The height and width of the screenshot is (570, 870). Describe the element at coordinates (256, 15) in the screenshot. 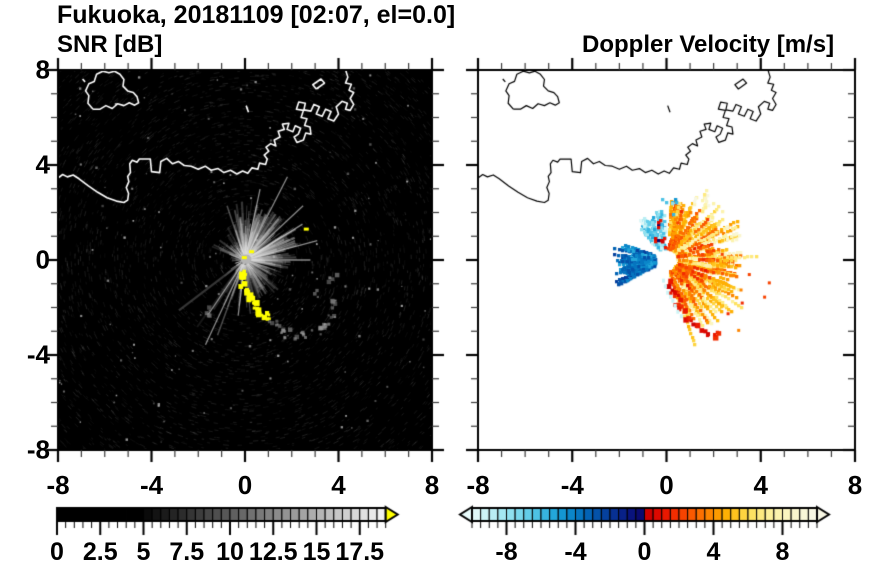

I see `figure-title: Fukuoka, 20181109 [02:07, el=0.0]` at that location.